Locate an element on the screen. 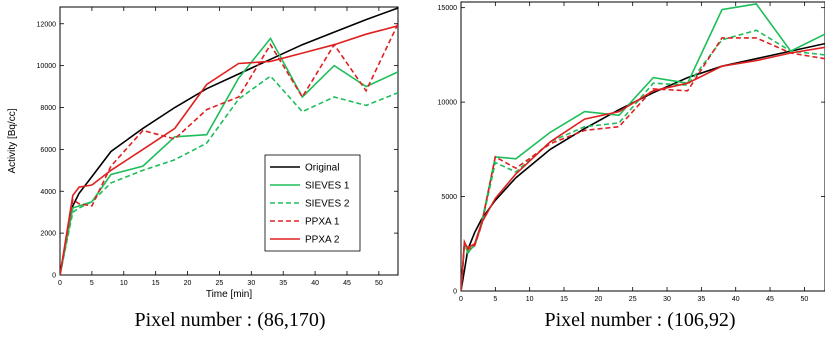 The width and height of the screenshot is (825, 343). y-tick-label: 5000 is located at coordinates (449, 197).